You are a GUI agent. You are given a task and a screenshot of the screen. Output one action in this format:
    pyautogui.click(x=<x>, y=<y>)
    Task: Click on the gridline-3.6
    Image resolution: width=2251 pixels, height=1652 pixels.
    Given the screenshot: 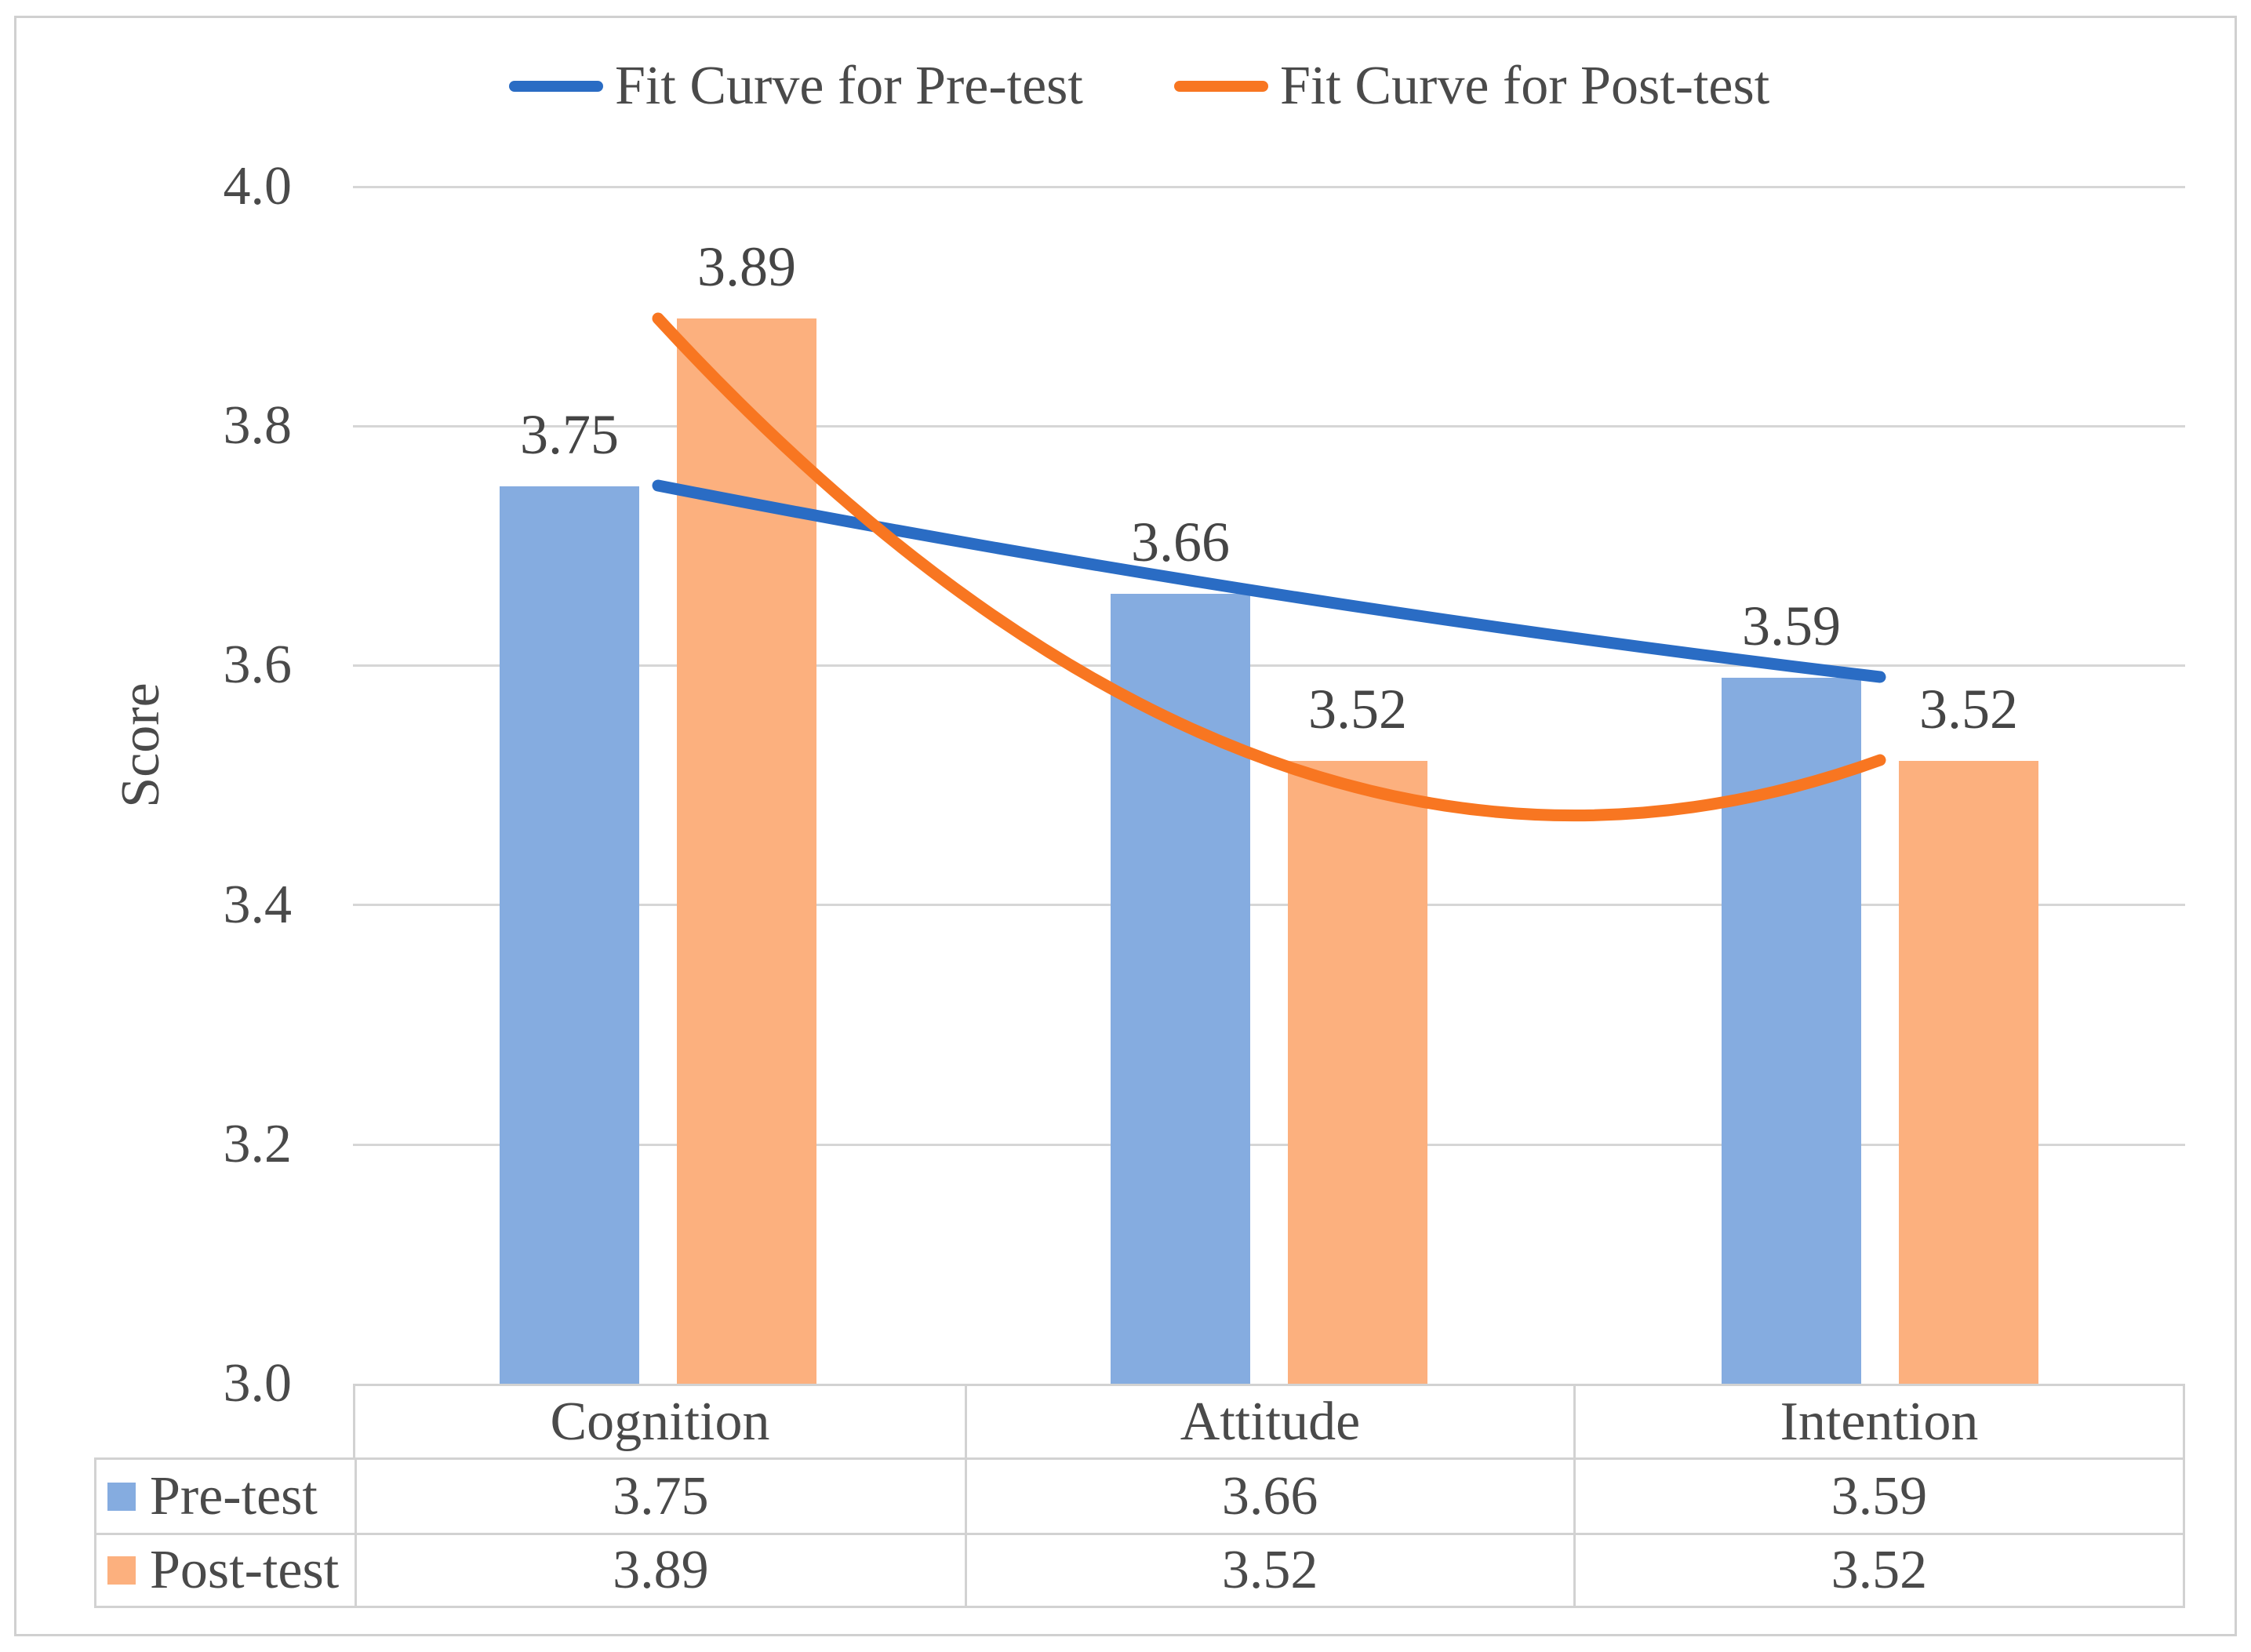 What is the action you would take?
    pyautogui.click(x=1269, y=666)
    